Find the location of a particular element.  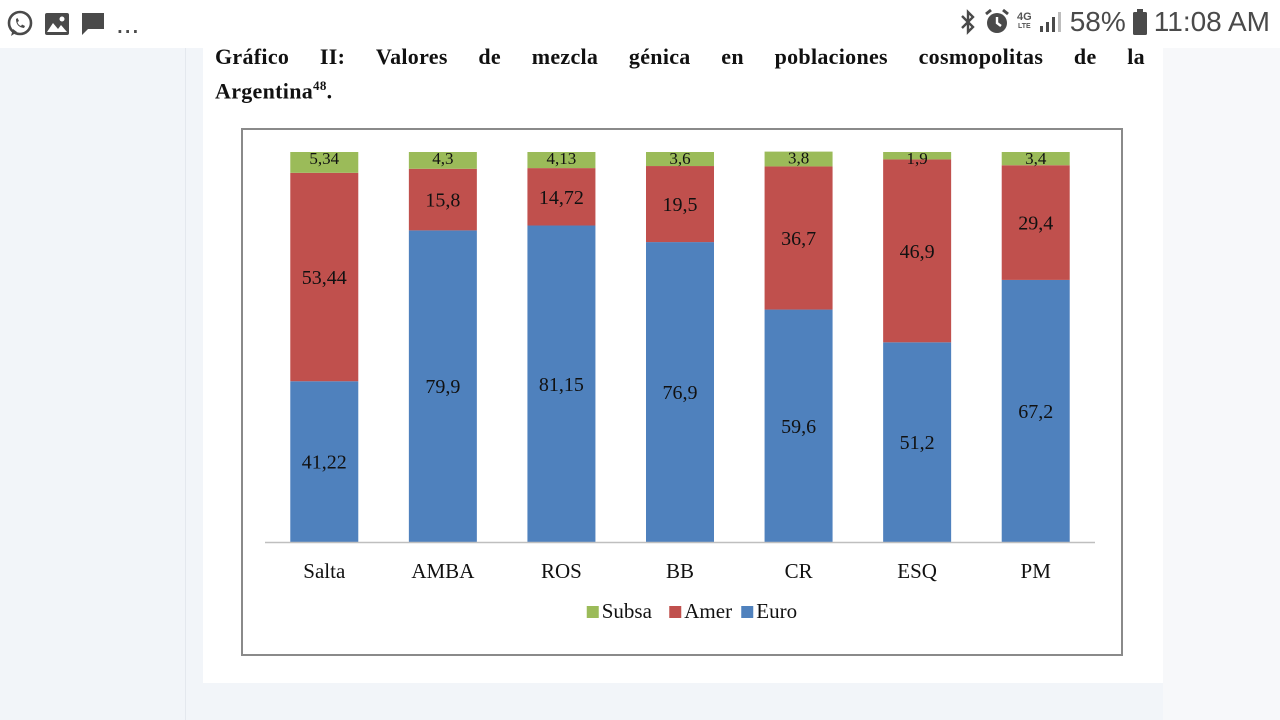

data-label: 15,8 is located at coordinates (442, 201).